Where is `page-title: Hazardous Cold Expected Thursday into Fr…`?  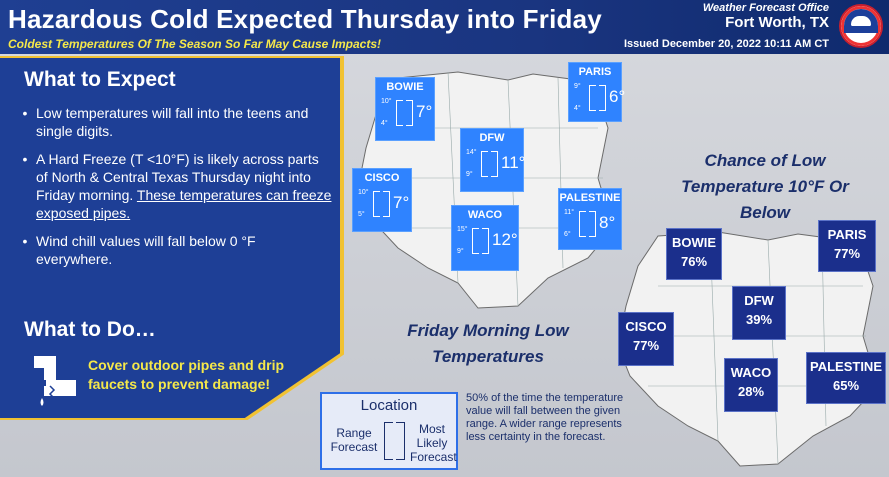
page-title: Hazardous Cold Expected Thursday into Fr… is located at coordinates (305, 19).